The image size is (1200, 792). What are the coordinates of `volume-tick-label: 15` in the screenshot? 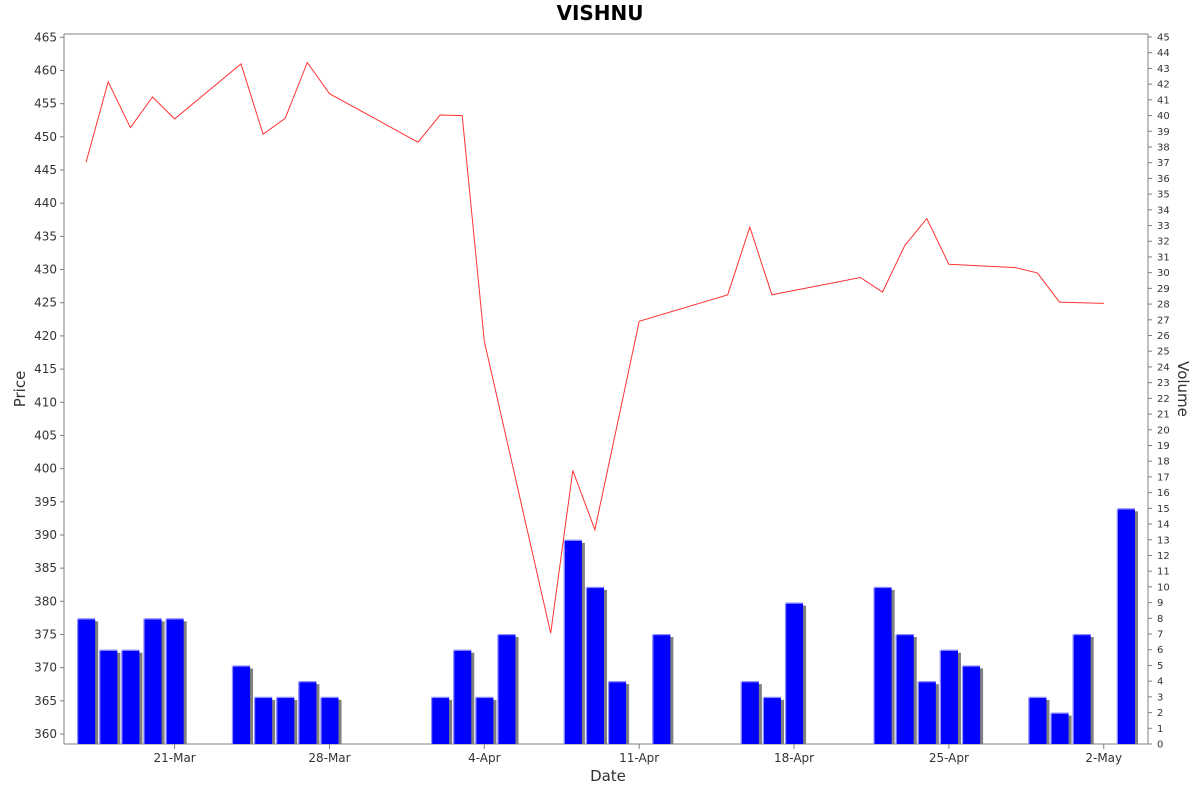 It's located at (1163, 509).